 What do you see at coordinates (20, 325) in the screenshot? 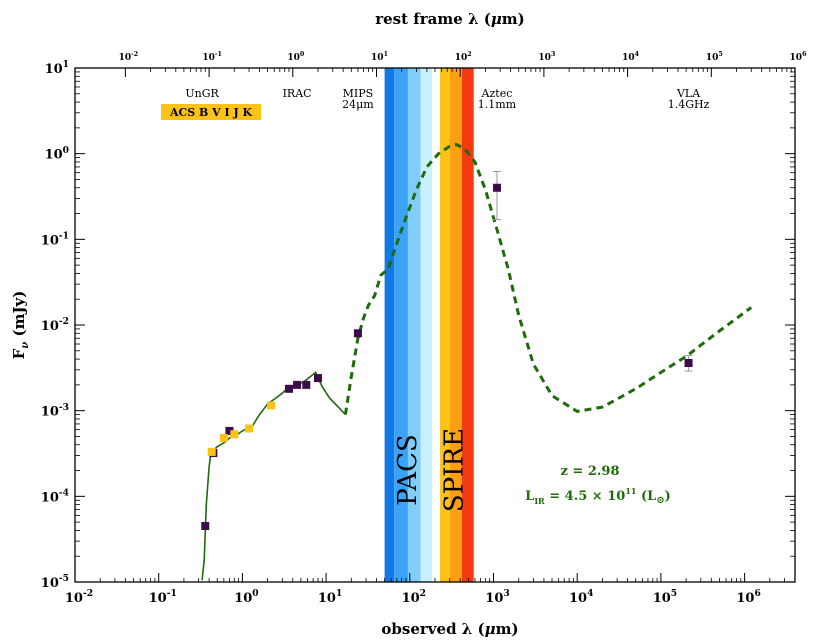
I see `y-axis-title: Fν (mJy)` at bounding box center [20, 325].